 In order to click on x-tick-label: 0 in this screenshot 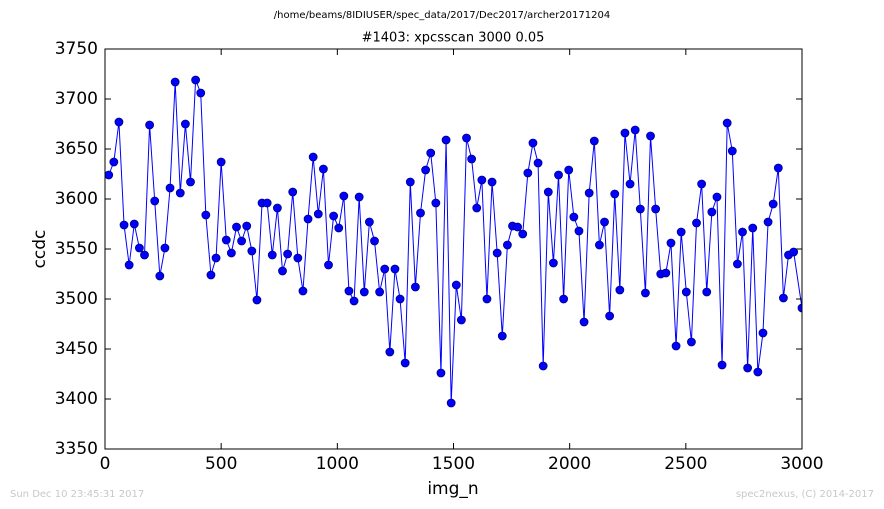, I will do `click(105, 464)`.